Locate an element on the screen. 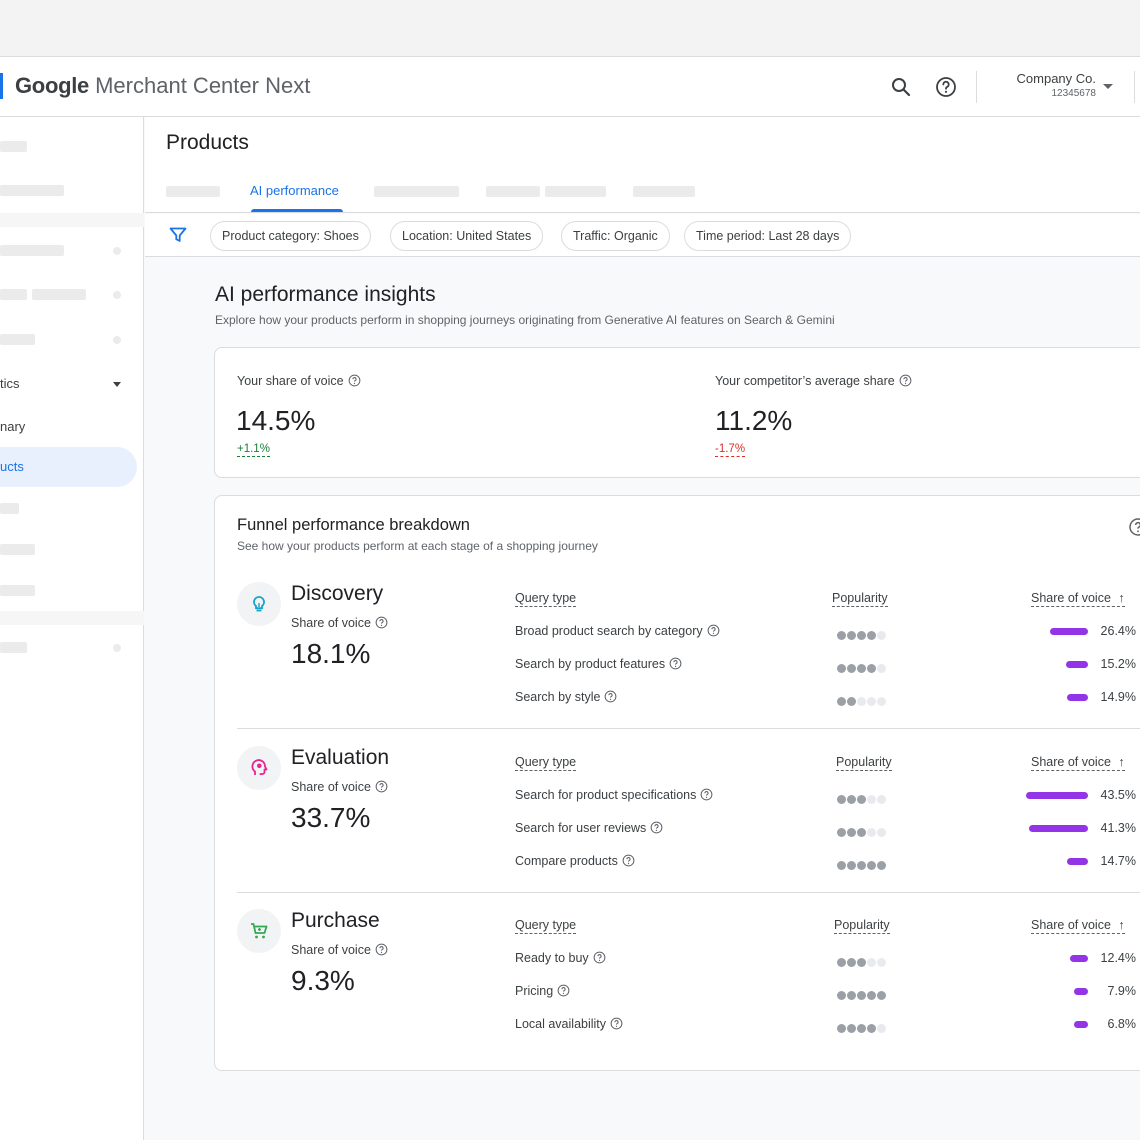 This screenshot has width=1140, height=1140. filter-icon is located at coordinates (178, 237).